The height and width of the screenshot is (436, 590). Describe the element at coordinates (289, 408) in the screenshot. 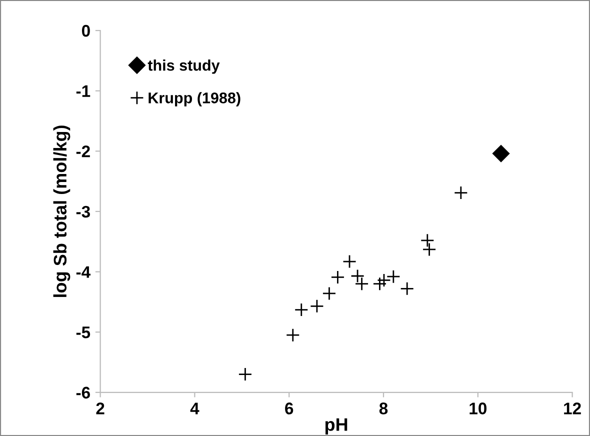

I see `x-tick-label: 6` at that location.